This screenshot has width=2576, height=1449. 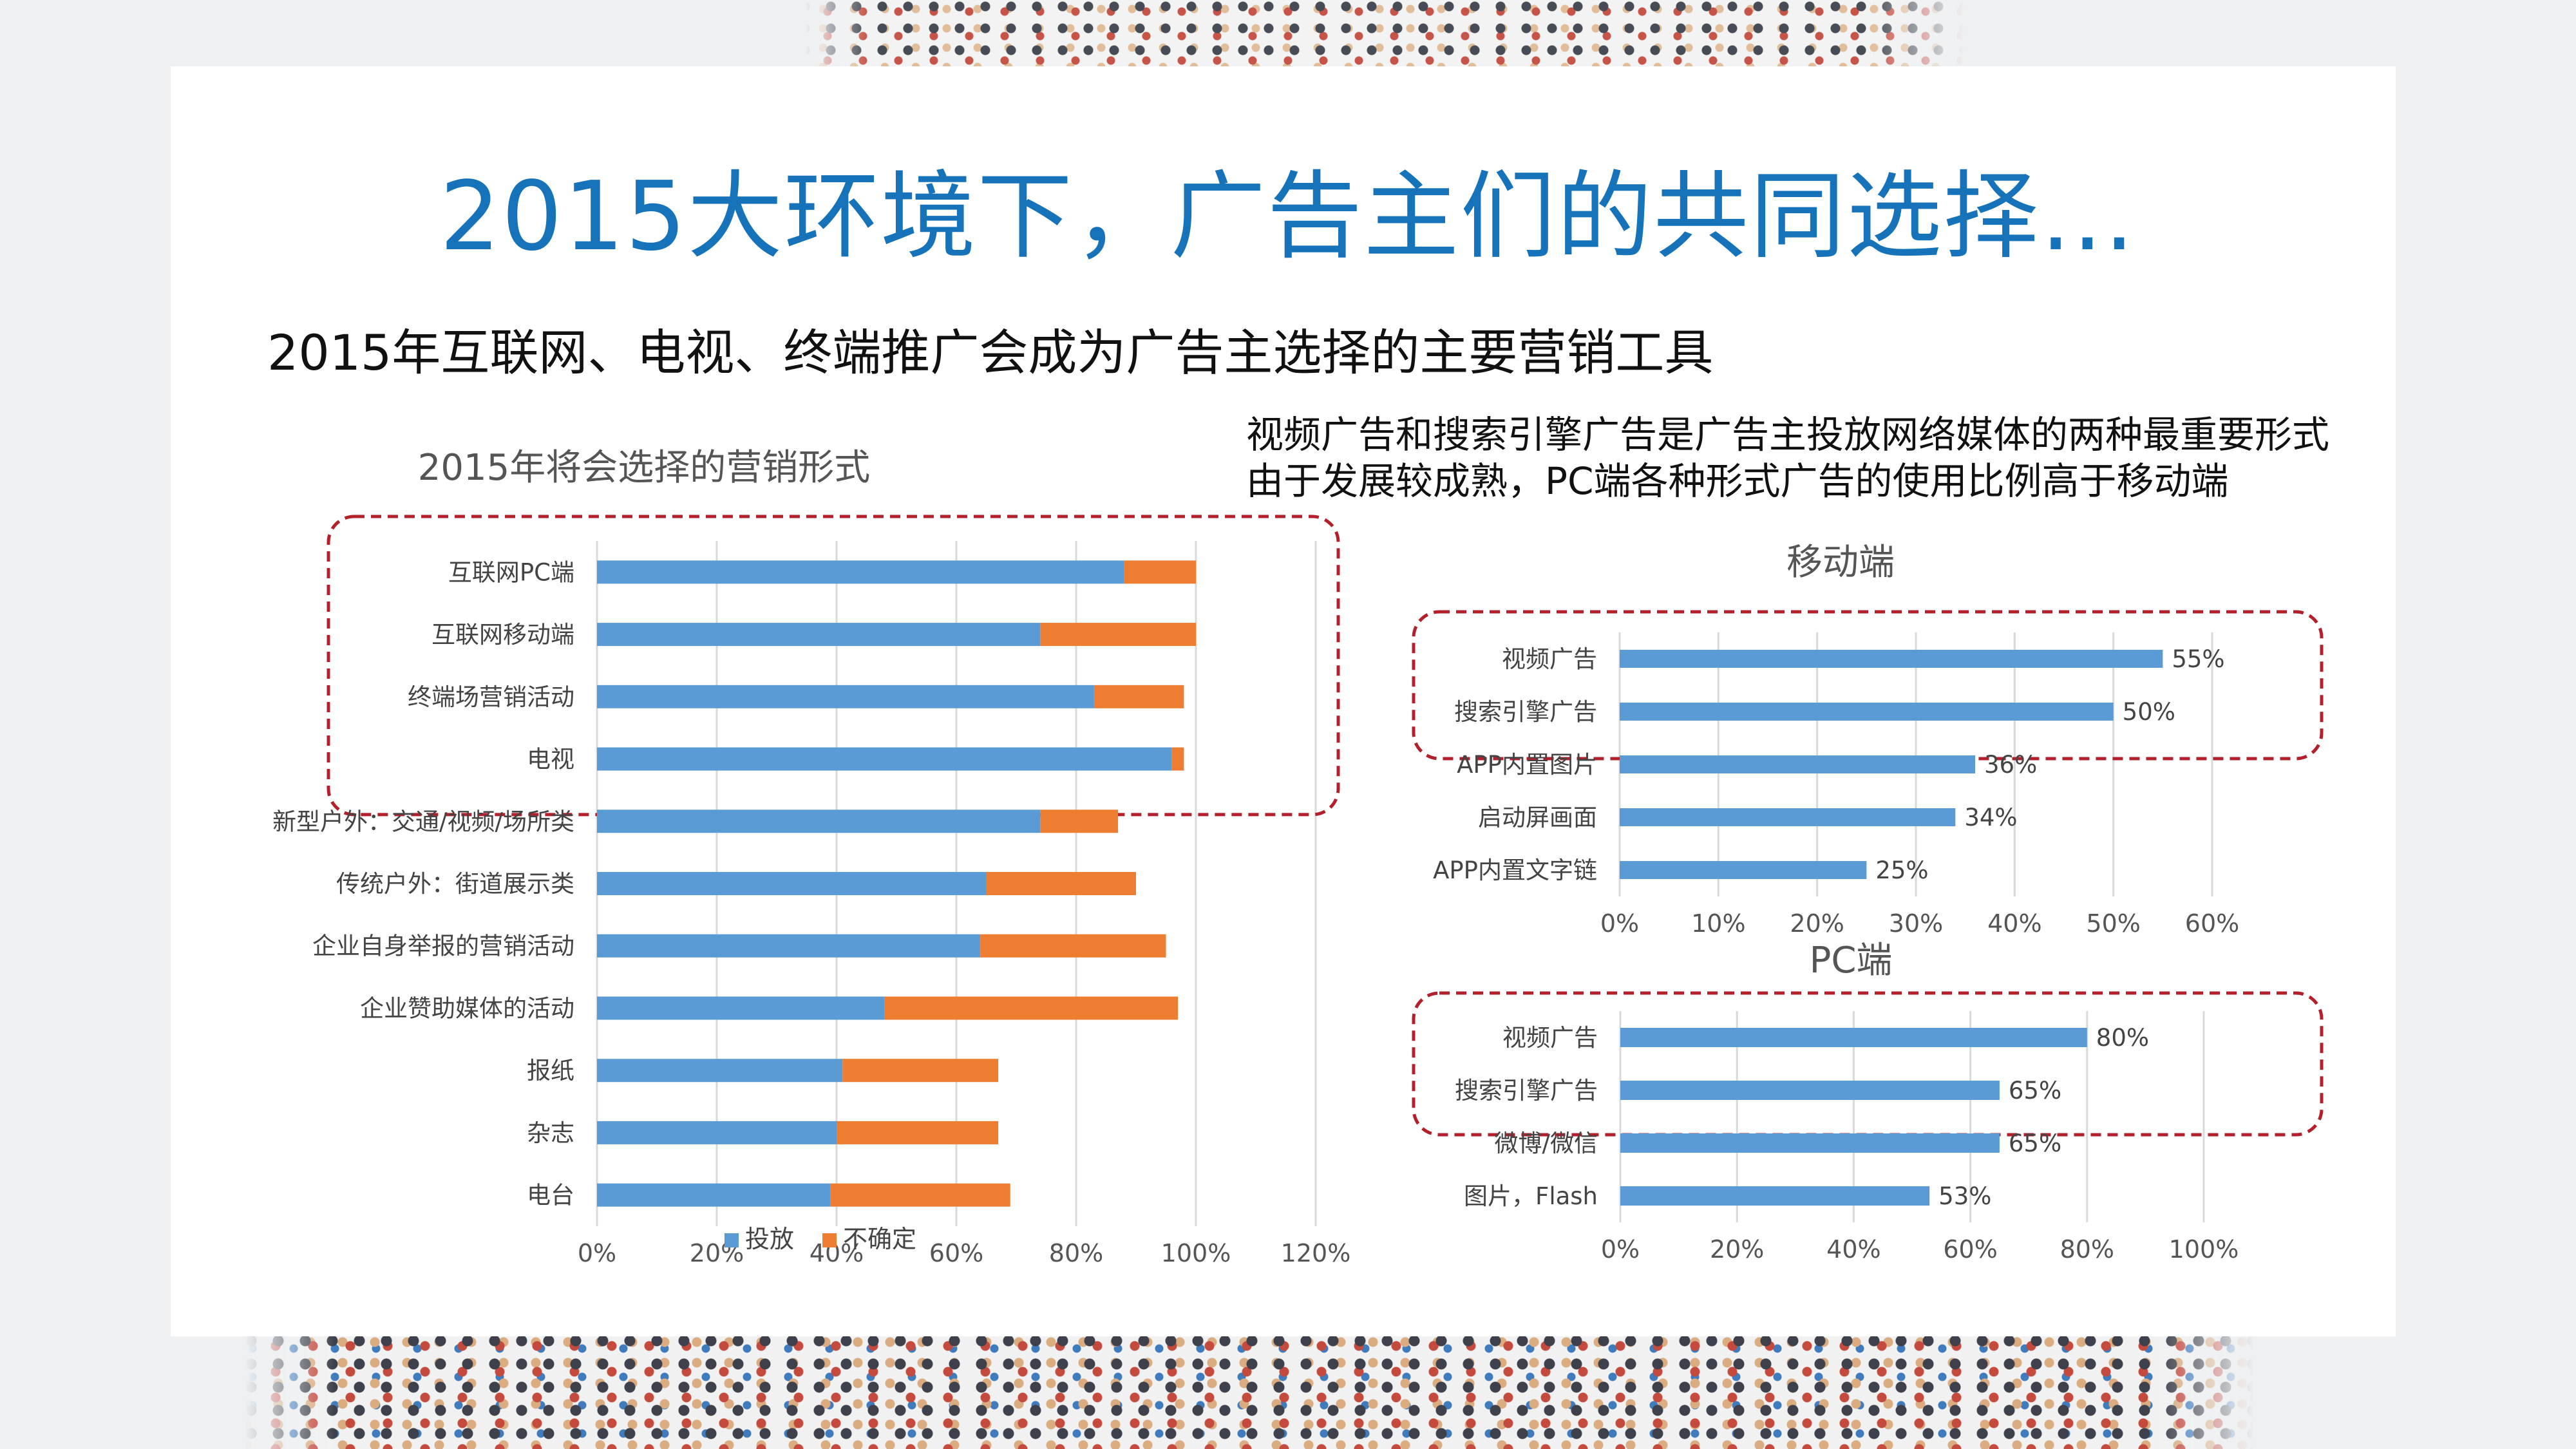 I want to click on data-label: 25%, so click(x=1902, y=871).